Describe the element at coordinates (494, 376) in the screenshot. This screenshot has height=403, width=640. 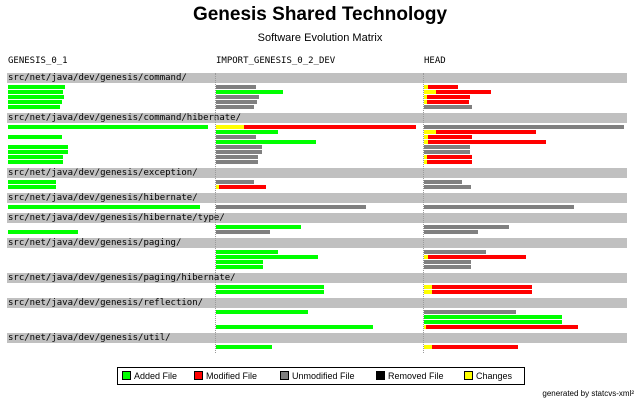
I see `legend-label-changes: Changes` at that location.